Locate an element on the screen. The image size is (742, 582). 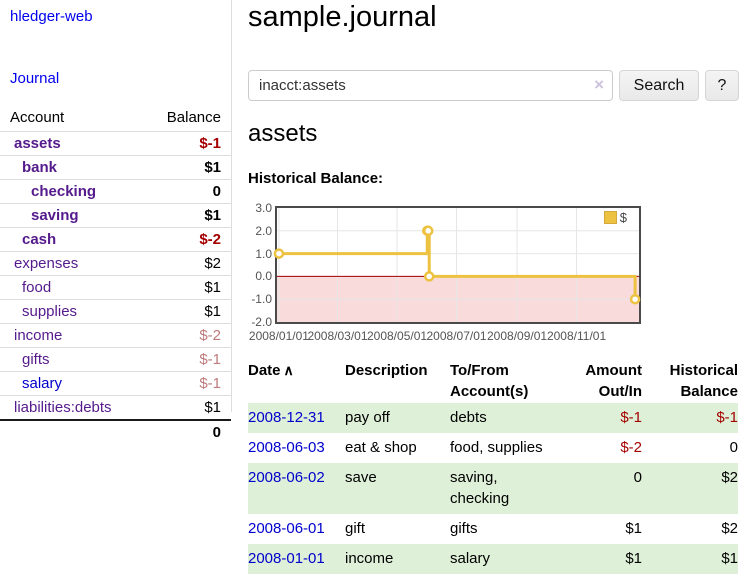
account-link-gifts: gifts is located at coordinates (36, 359).